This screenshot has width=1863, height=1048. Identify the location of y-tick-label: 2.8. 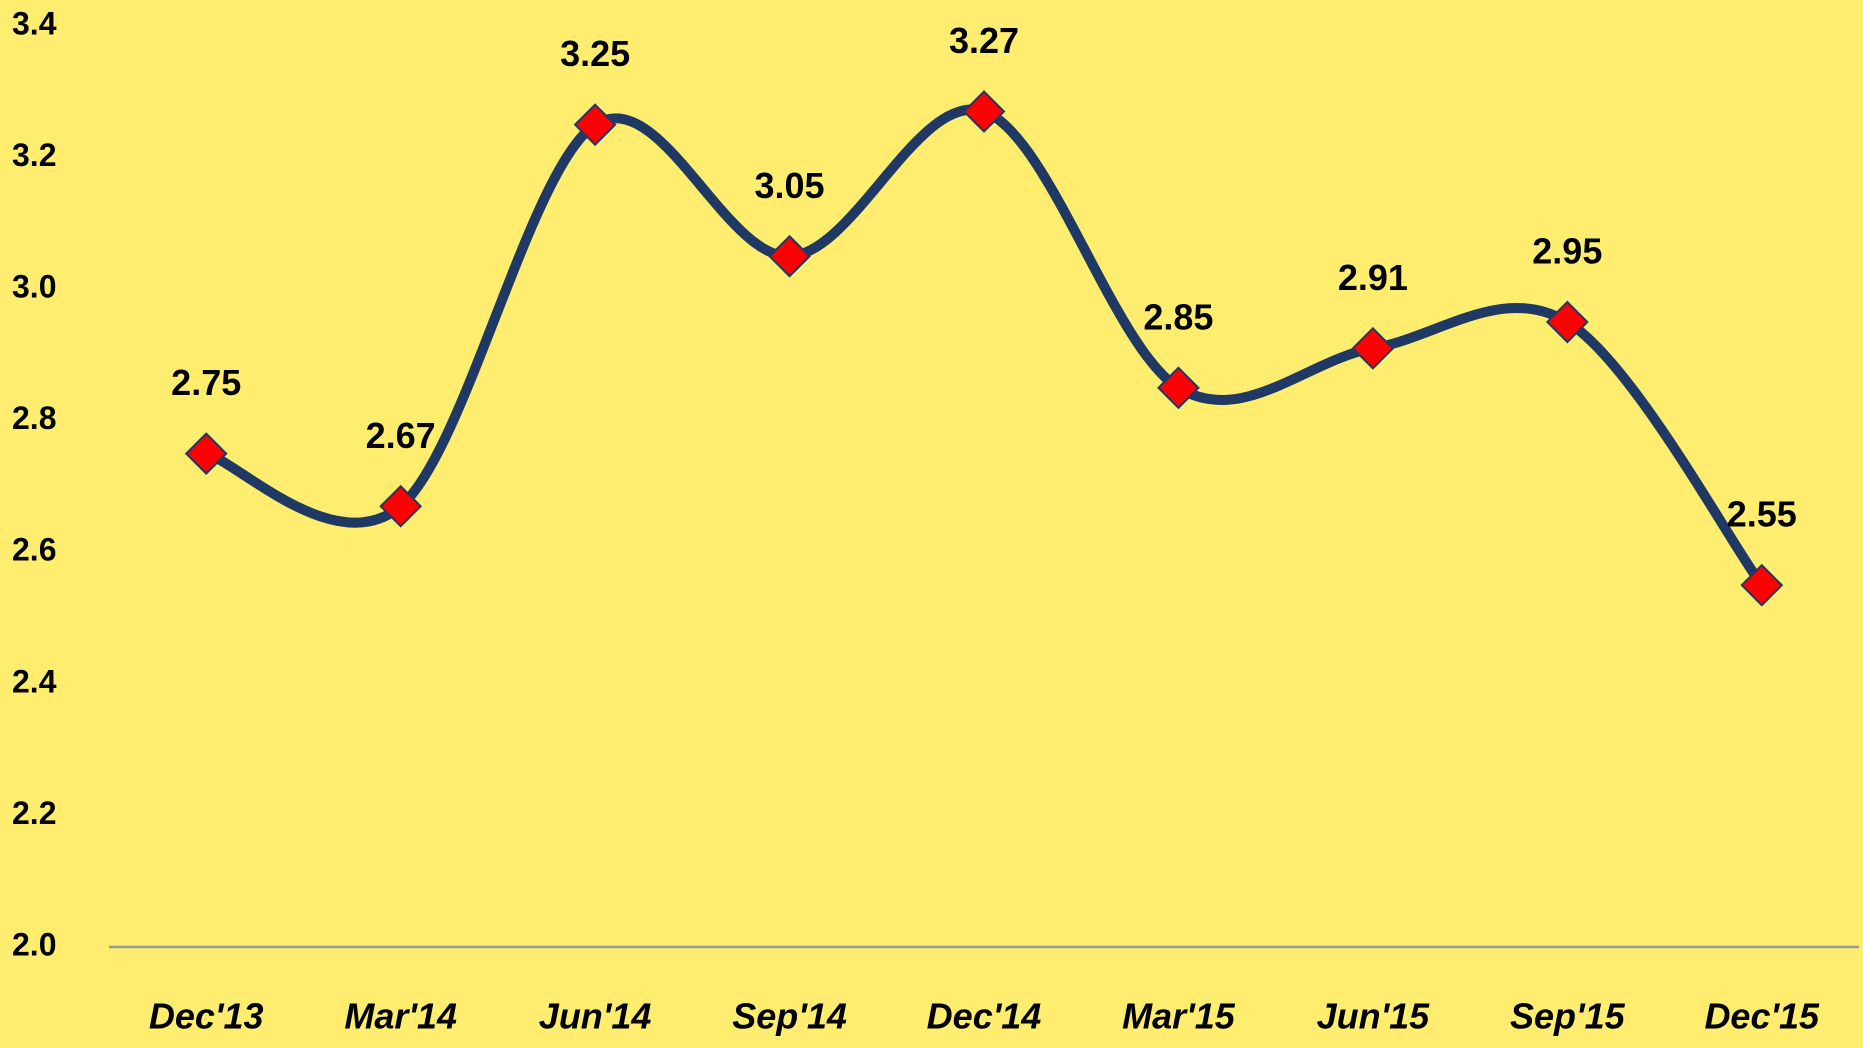
(34, 418).